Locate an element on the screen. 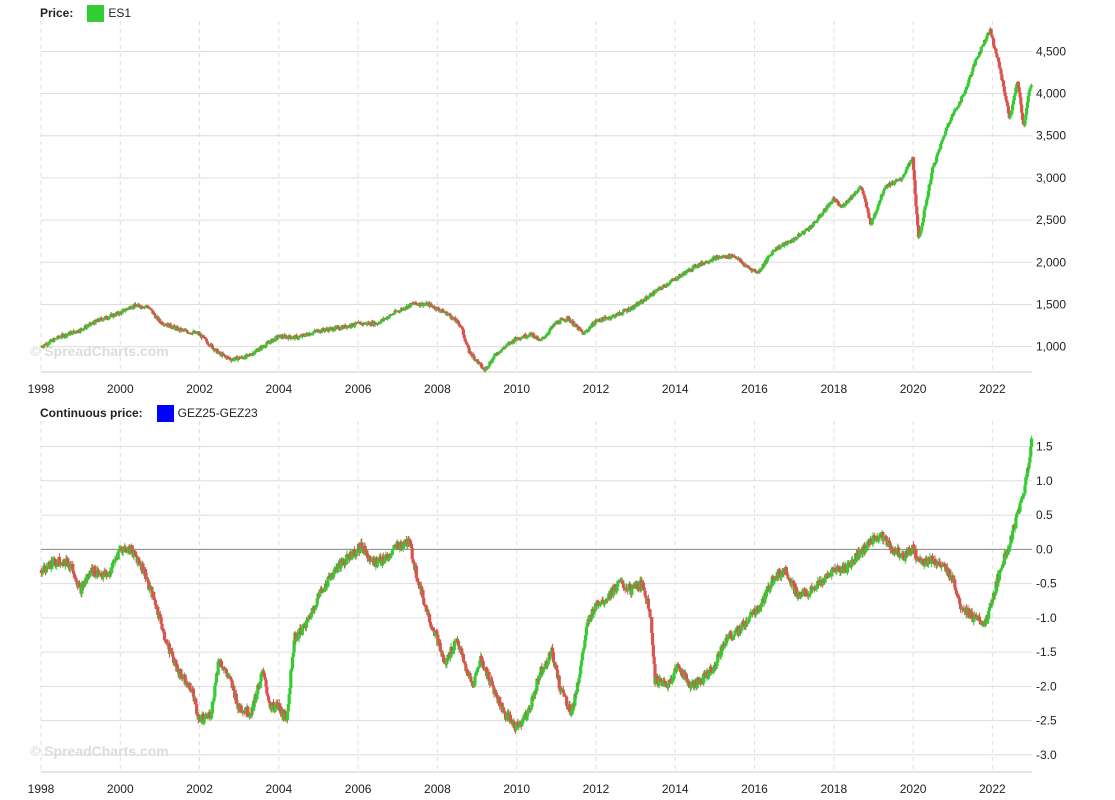  legend-series-name: ES1 is located at coordinates (120, 13).